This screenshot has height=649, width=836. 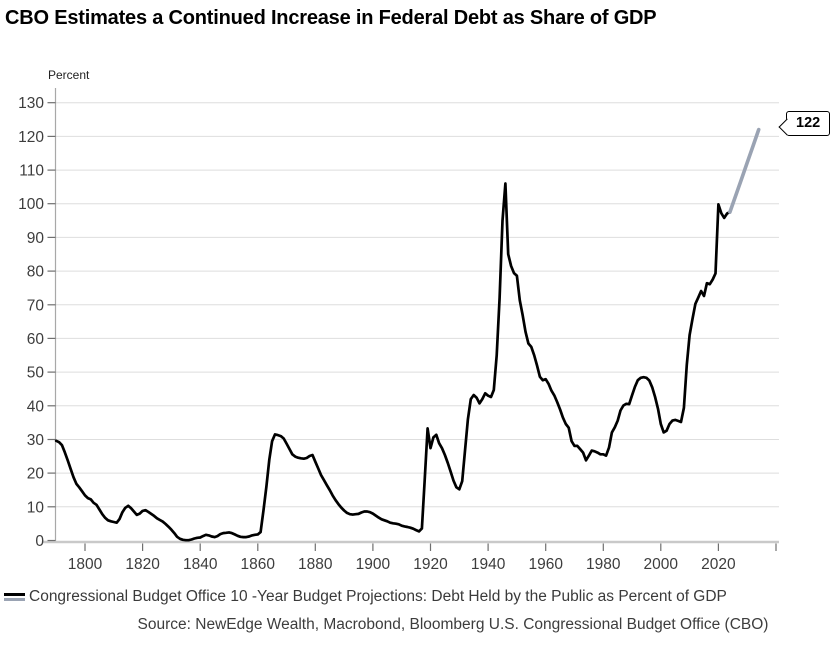 I want to click on y-tick-label: 20, so click(x=36, y=474).